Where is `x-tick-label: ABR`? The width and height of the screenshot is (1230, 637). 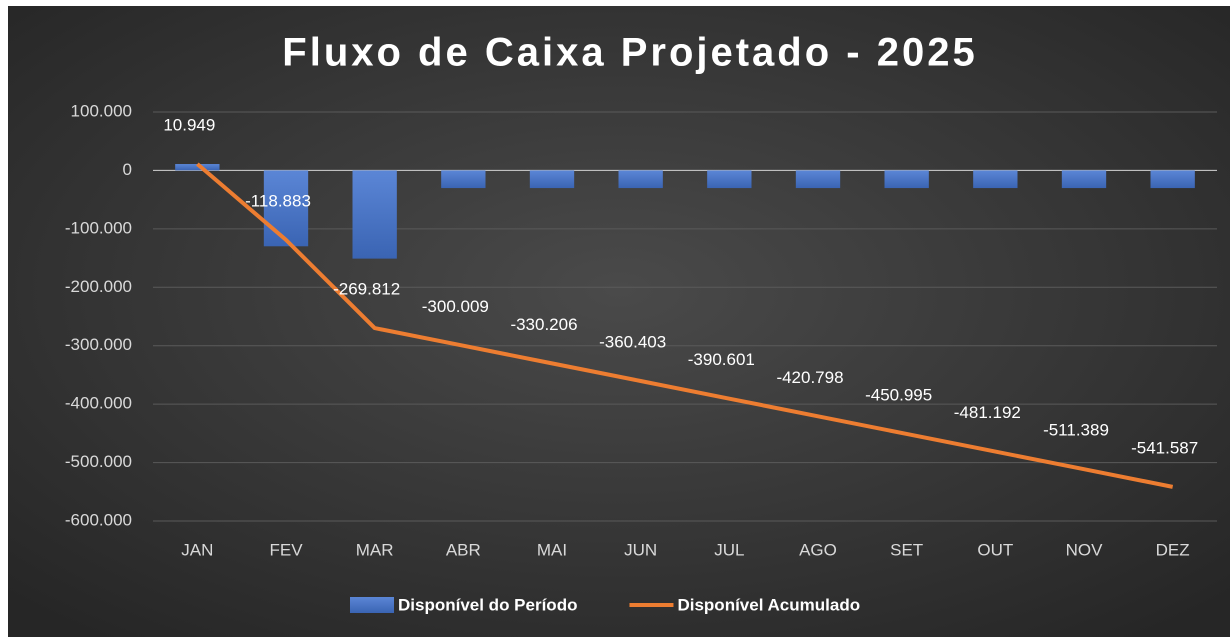
x-tick-label: ABR is located at coordinates (463, 549).